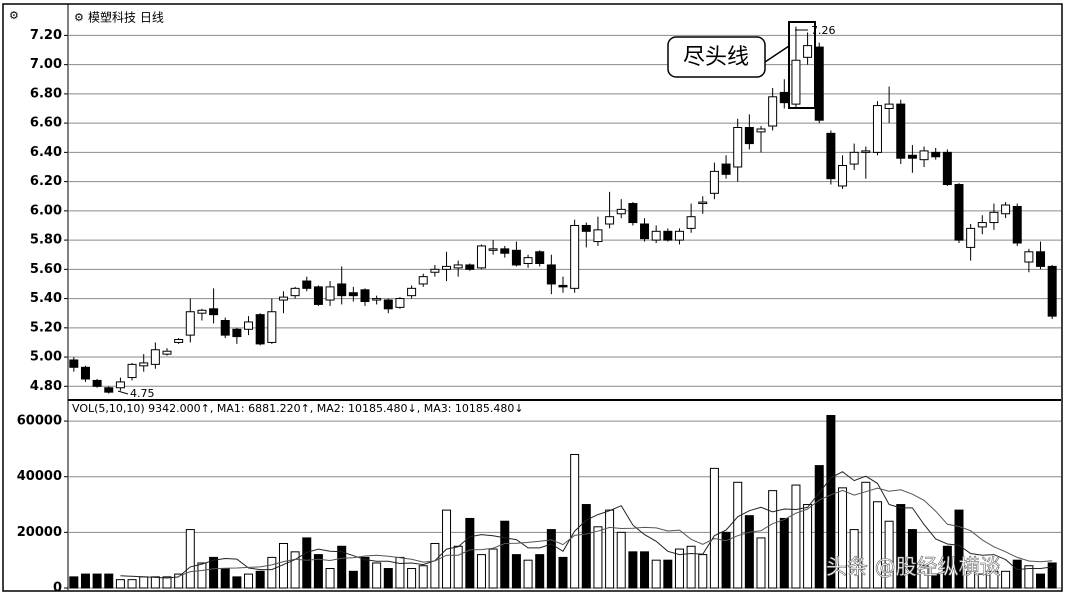 The image size is (1066, 596). What do you see at coordinates (39, 476) in the screenshot?
I see `y-tick-label: 40000` at bounding box center [39, 476].